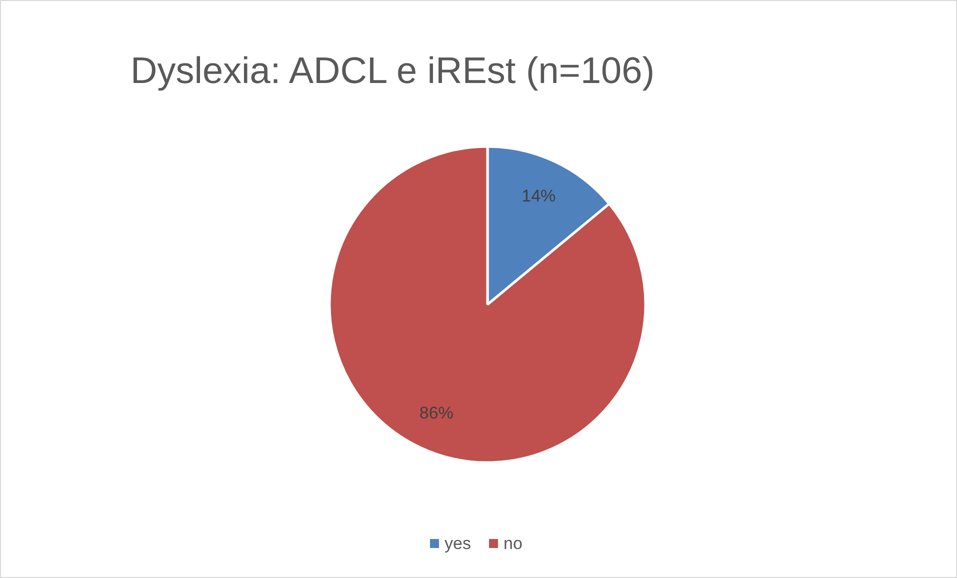  I want to click on chart-title: Dyslexia: ADCL e iREst (n=106), so click(392, 70).